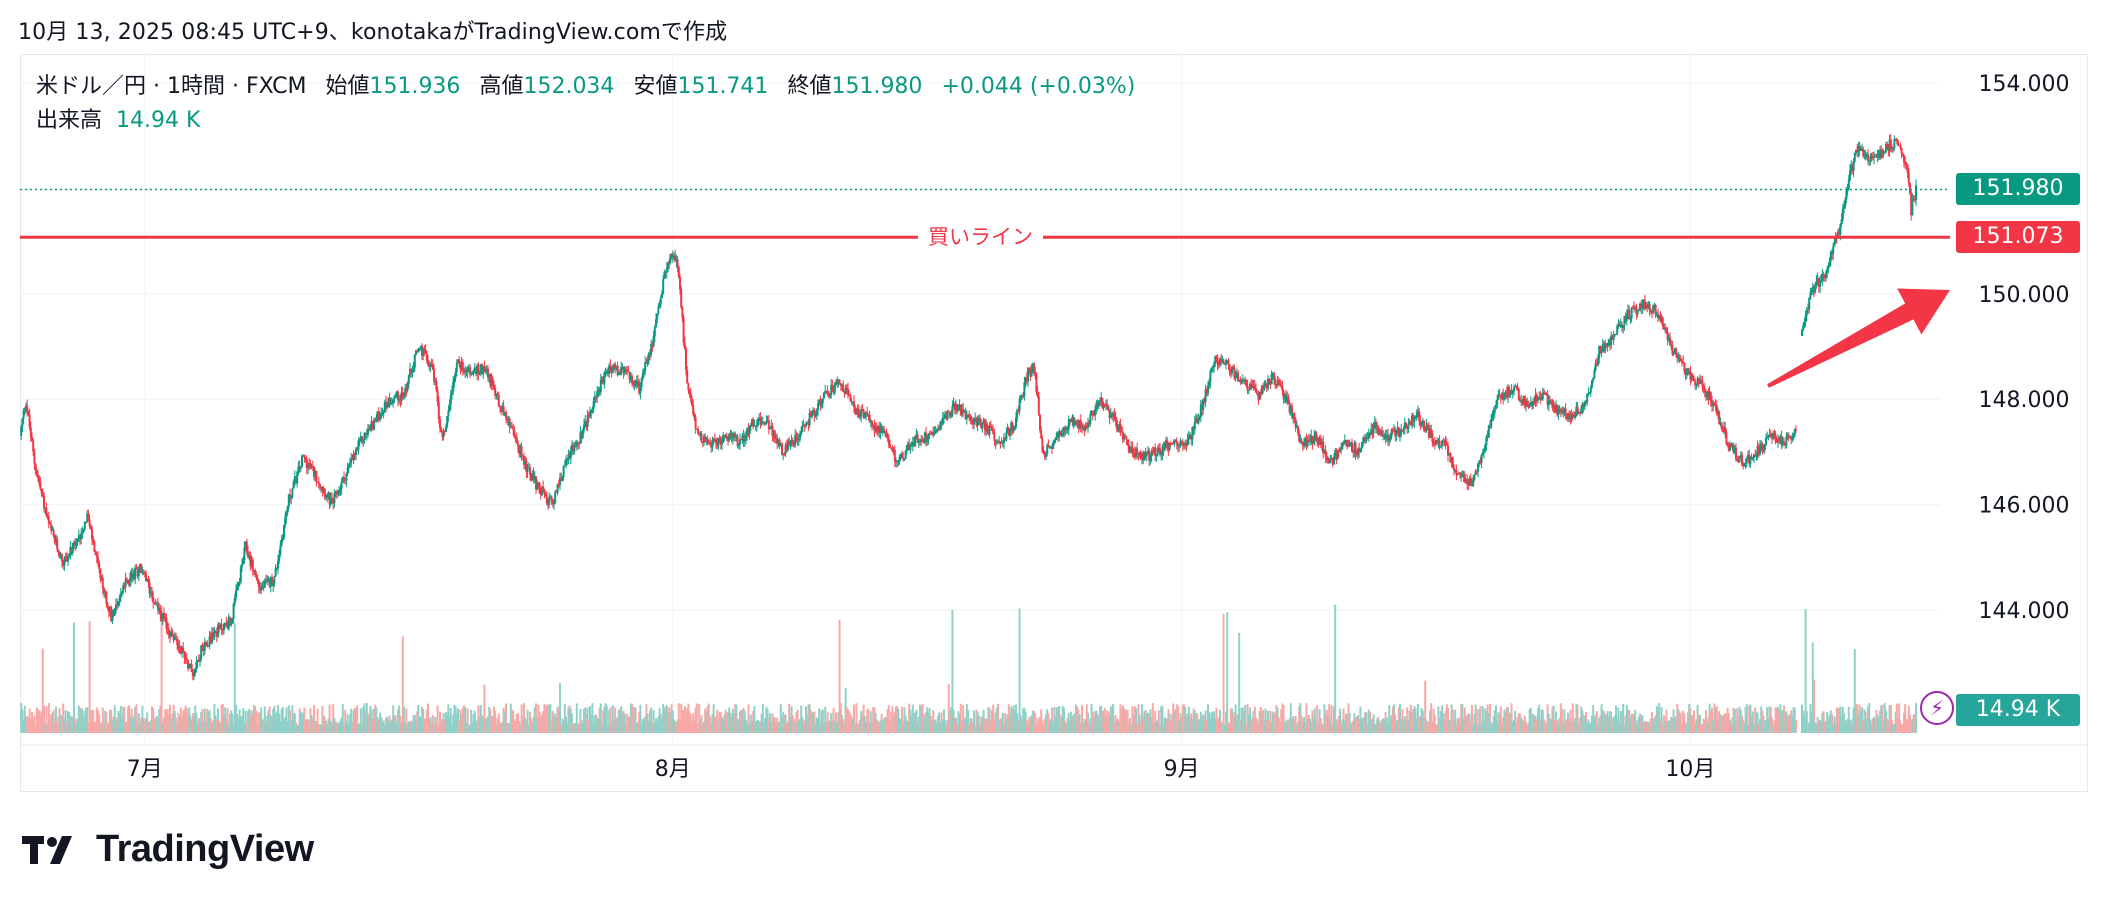  Describe the element at coordinates (980, 237) in the screenshot. I see `buy-line-label: 買いライン` at that location.